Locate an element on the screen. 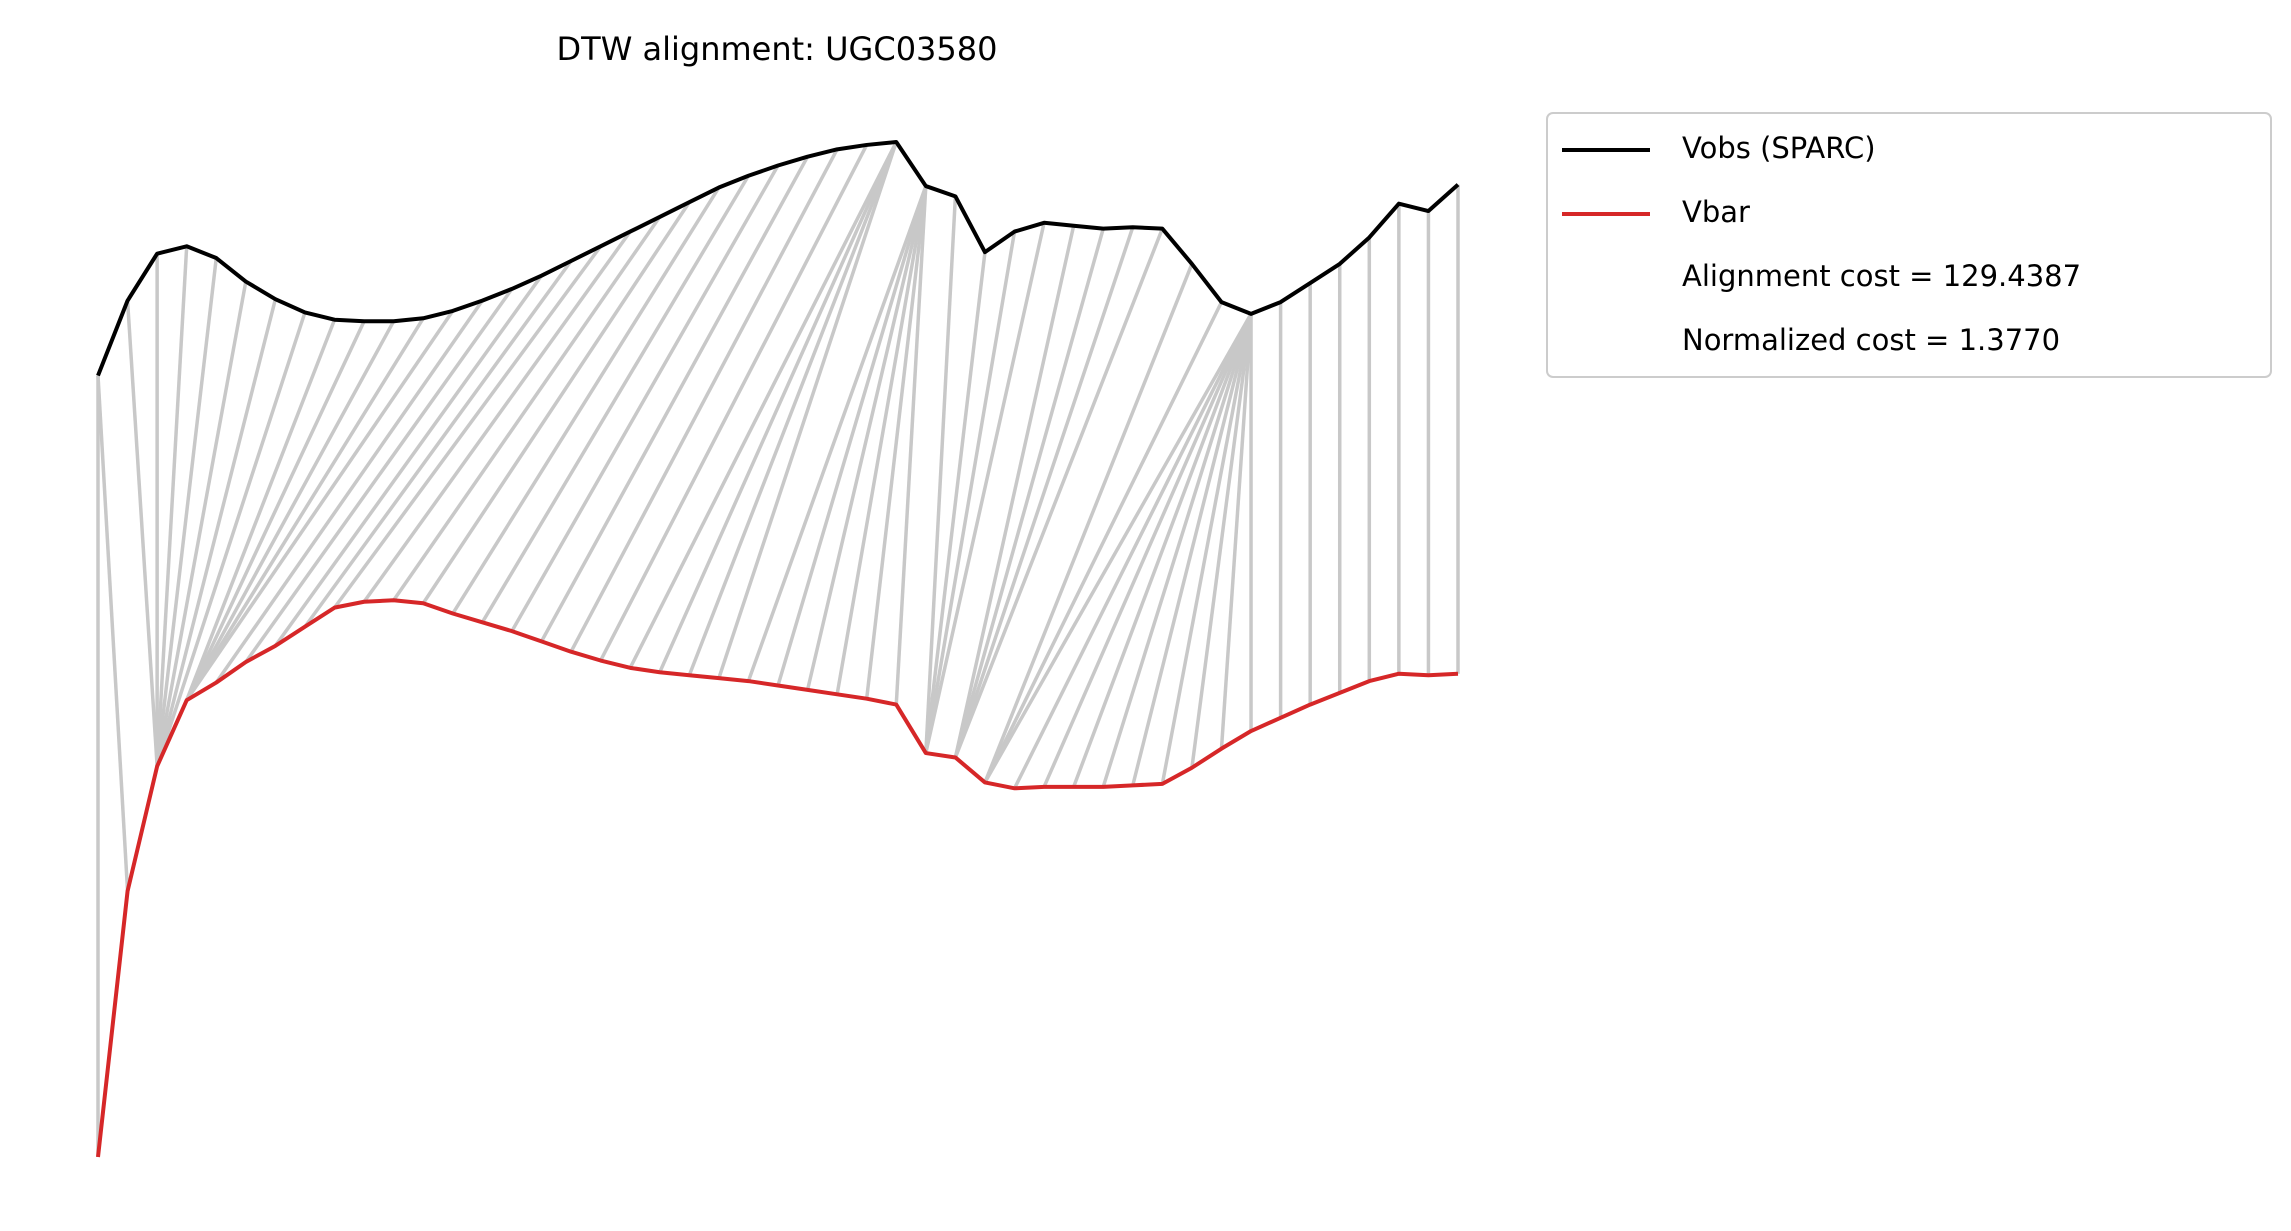 The width and height of the screenshot is (2291, 1231). legend-label: Vbar is located at coordinates (1716, 212).